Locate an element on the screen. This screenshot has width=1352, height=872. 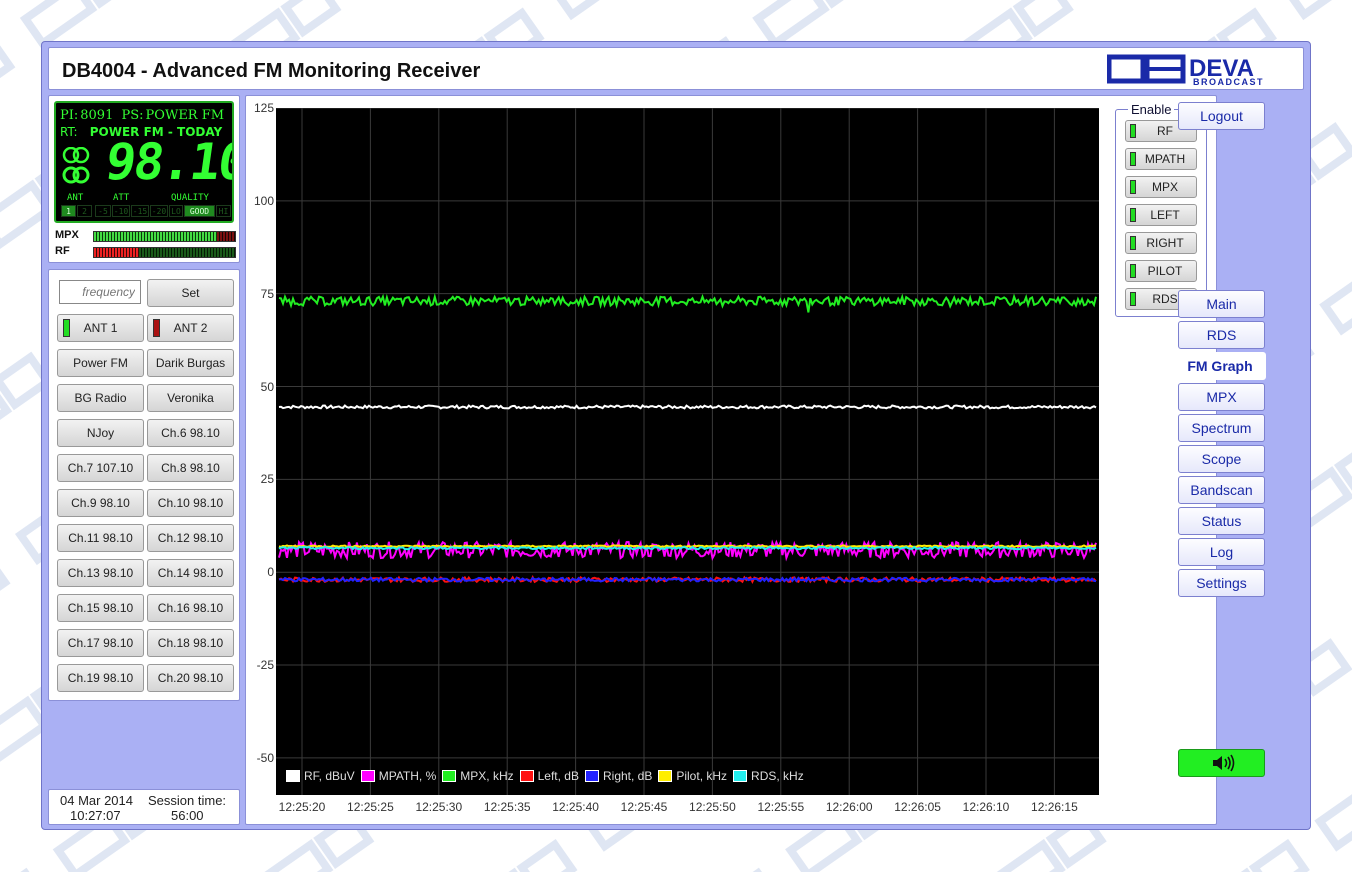
speaker-button is located at coordinates (1221, 763).